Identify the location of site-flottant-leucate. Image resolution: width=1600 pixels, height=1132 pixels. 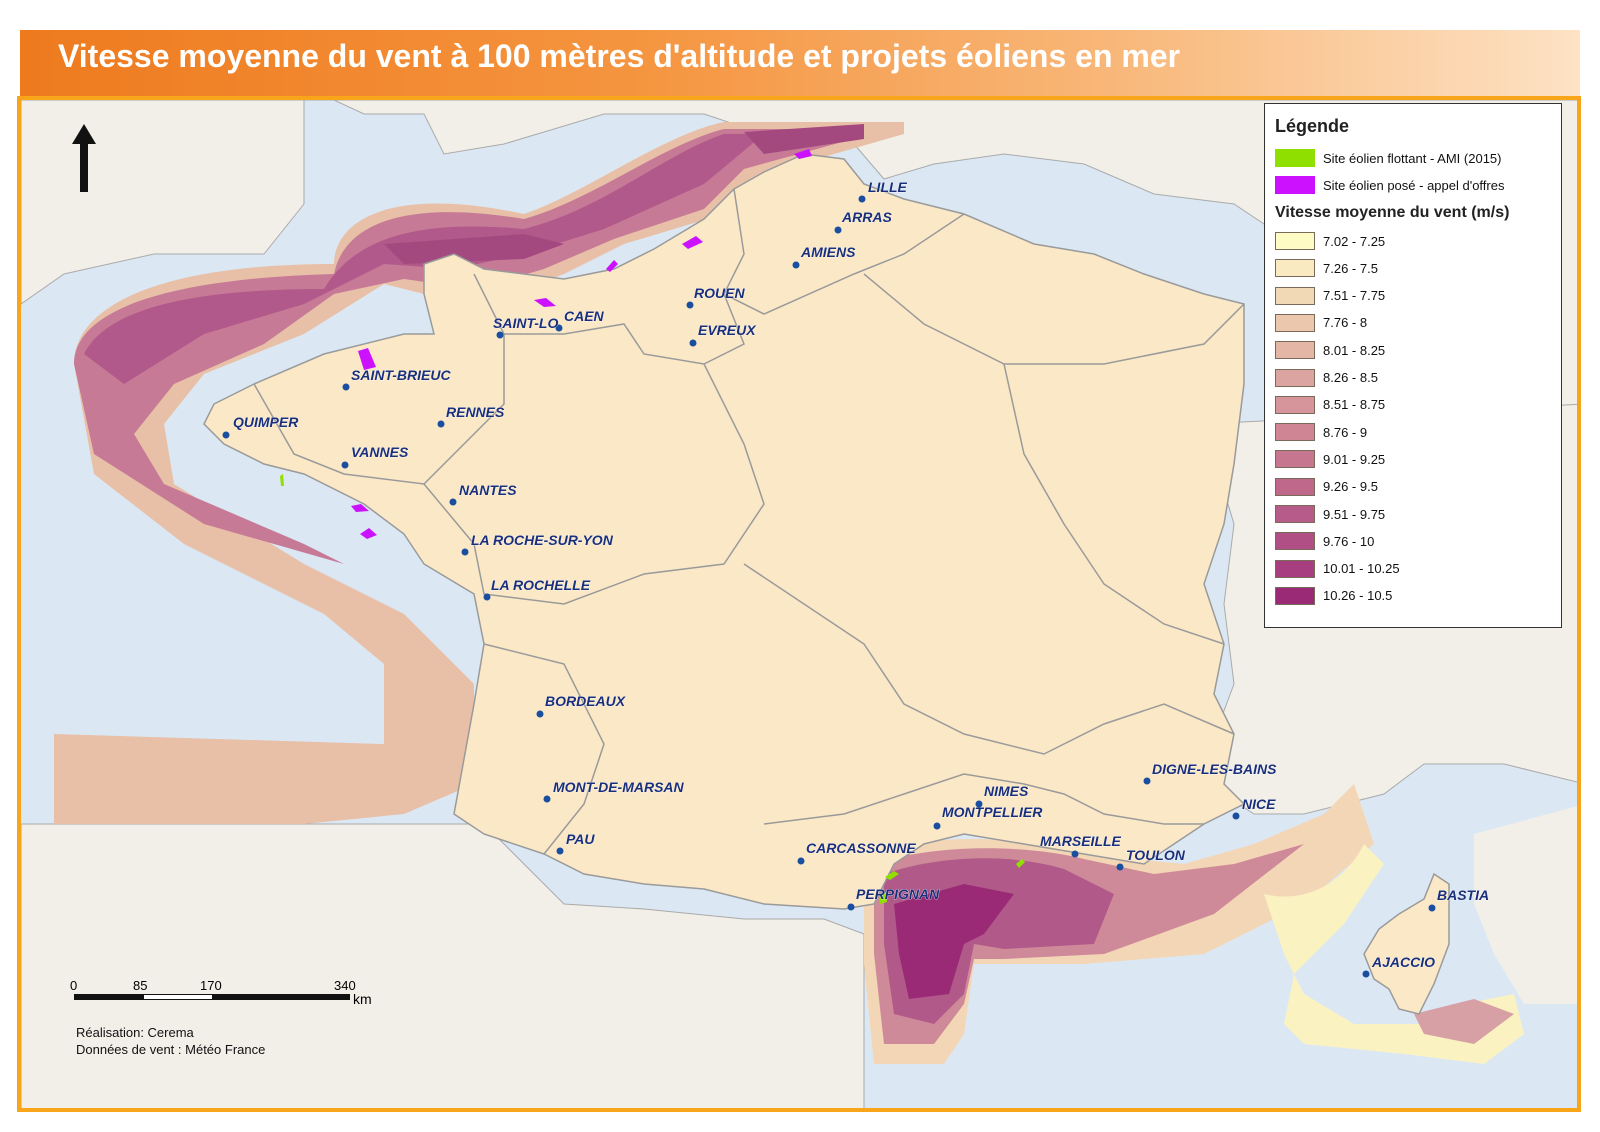
(892, 875).